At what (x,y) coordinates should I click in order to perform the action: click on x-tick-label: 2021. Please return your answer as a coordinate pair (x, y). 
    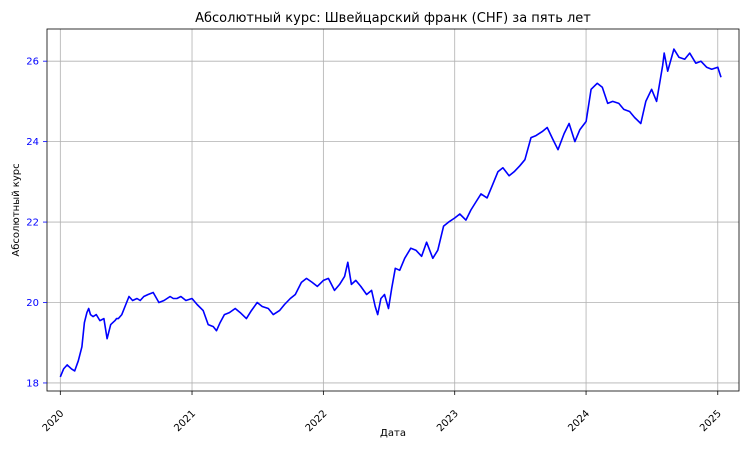
    Looking at the image, I should click on (185, 421).